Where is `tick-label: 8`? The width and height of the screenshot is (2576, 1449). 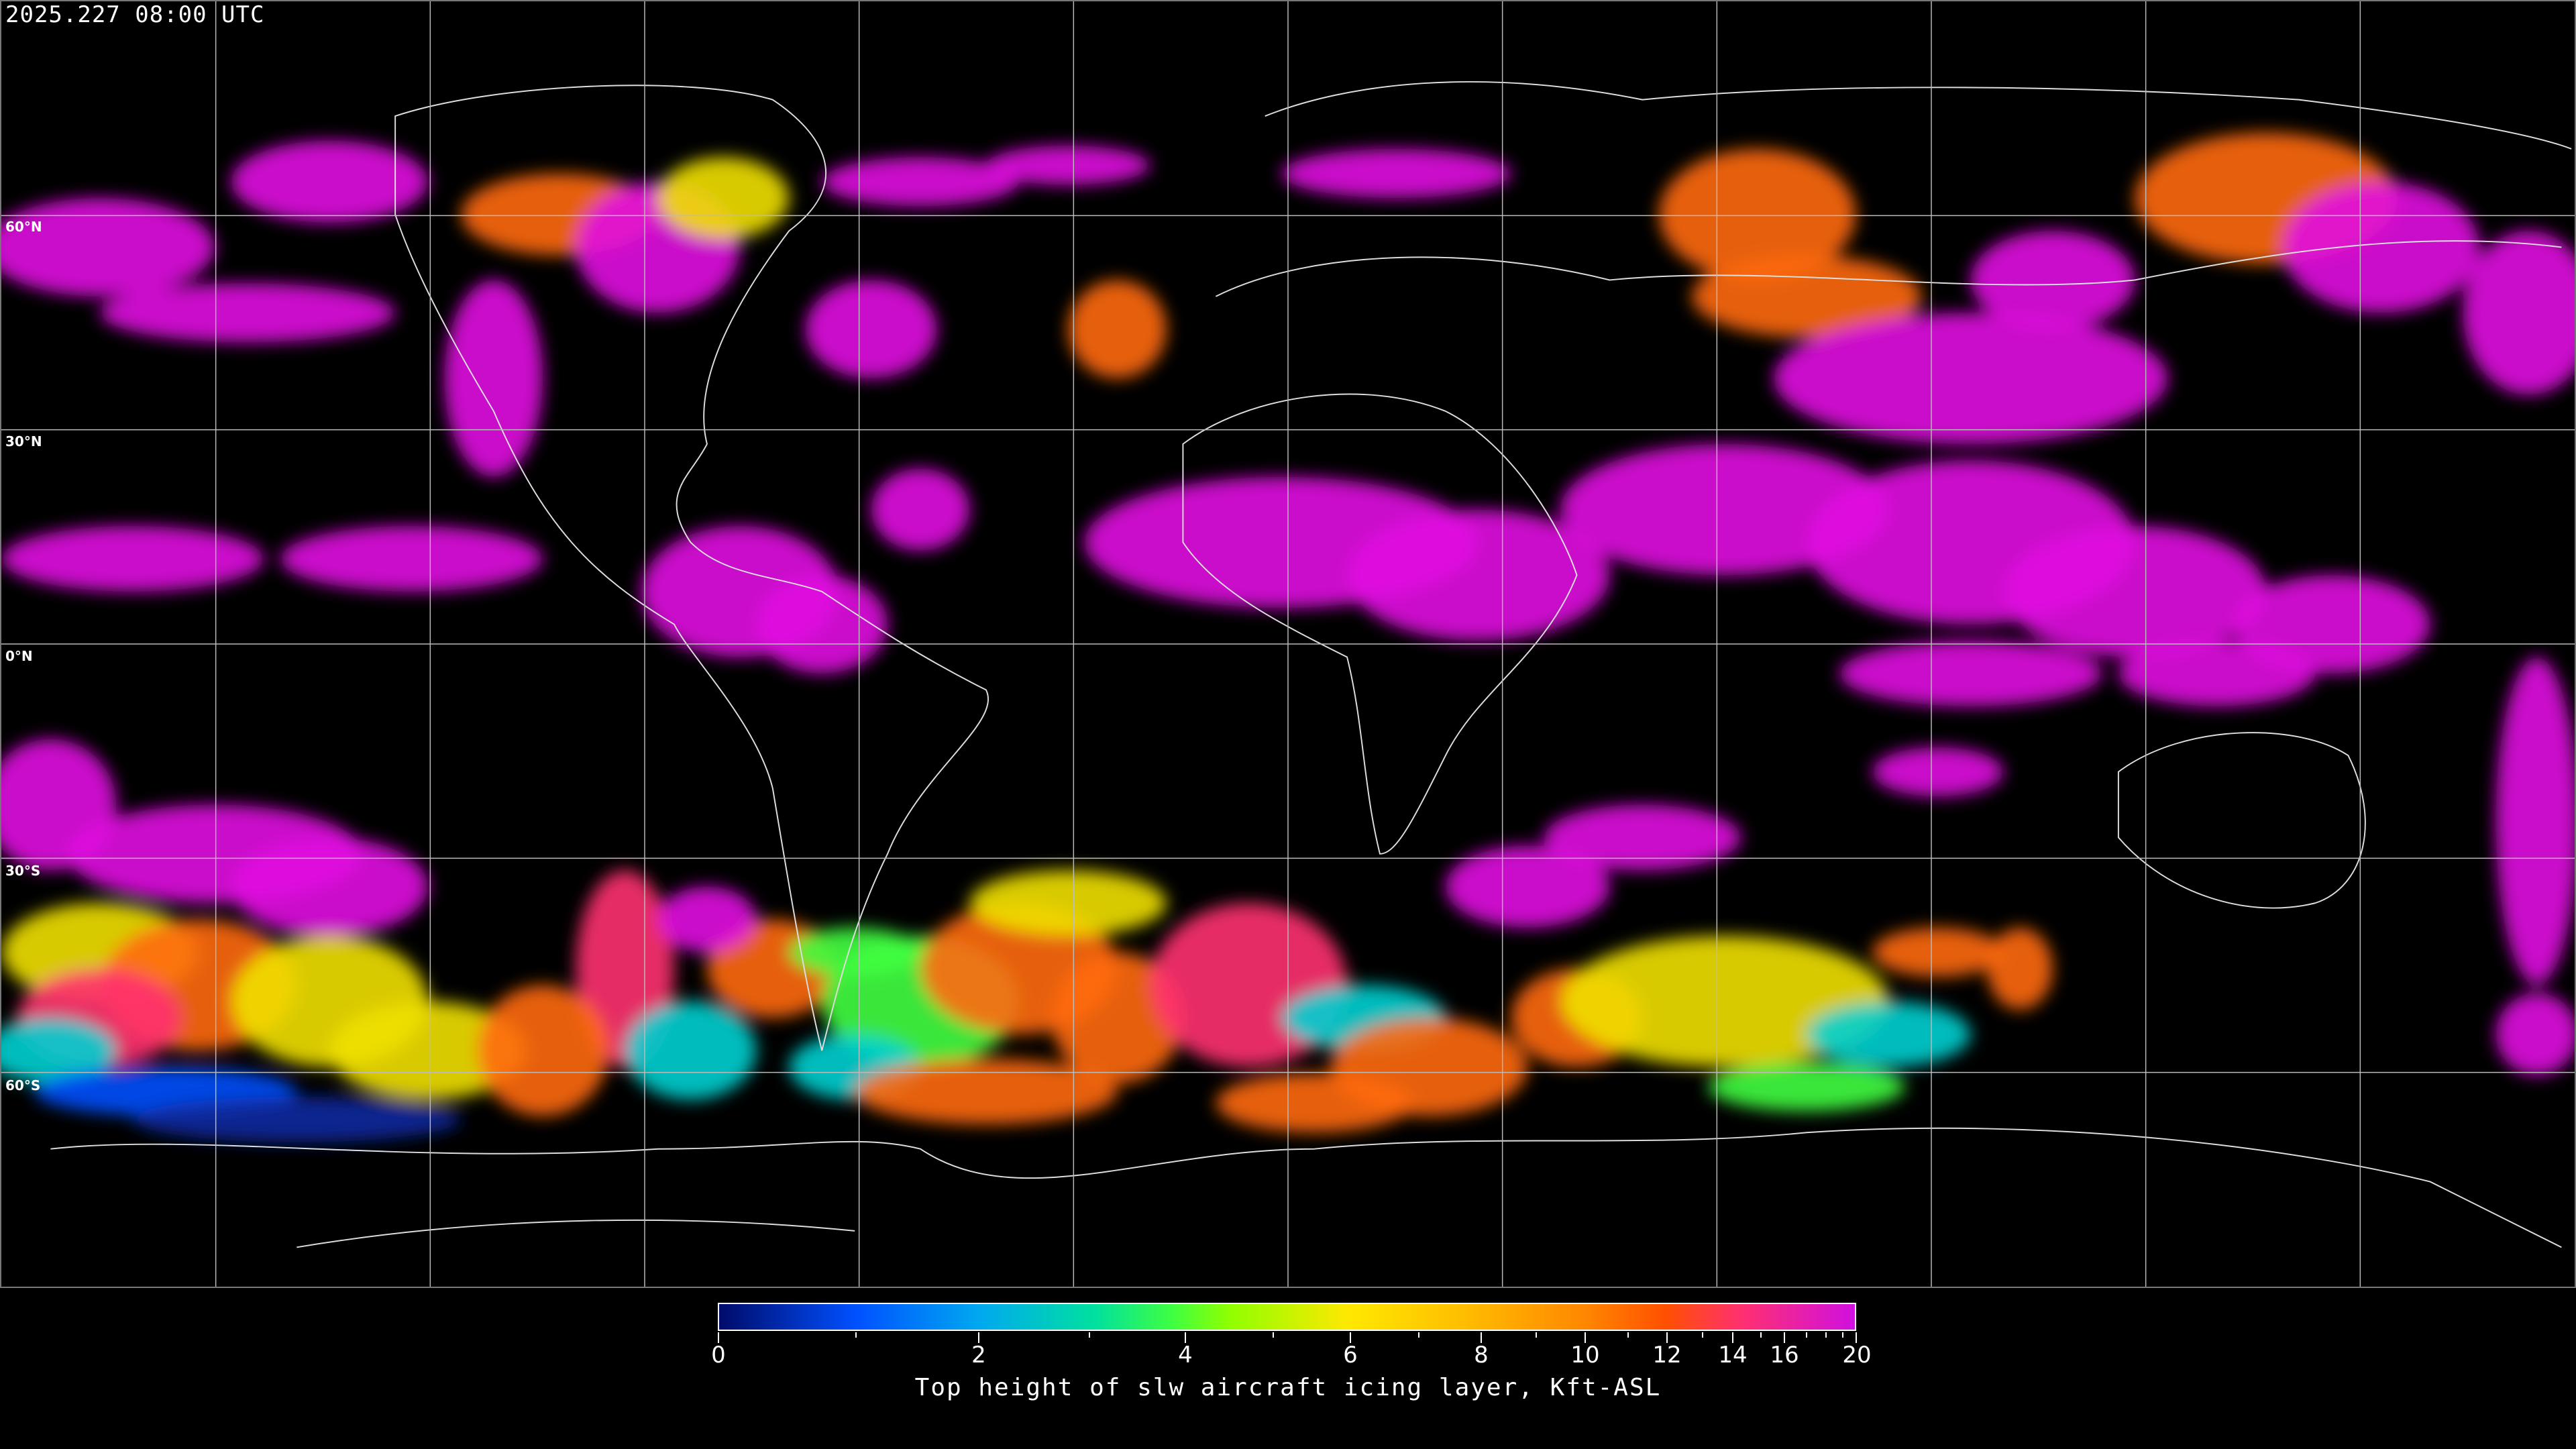
tick-label: 8 is located at coordinates (1481, 1355).